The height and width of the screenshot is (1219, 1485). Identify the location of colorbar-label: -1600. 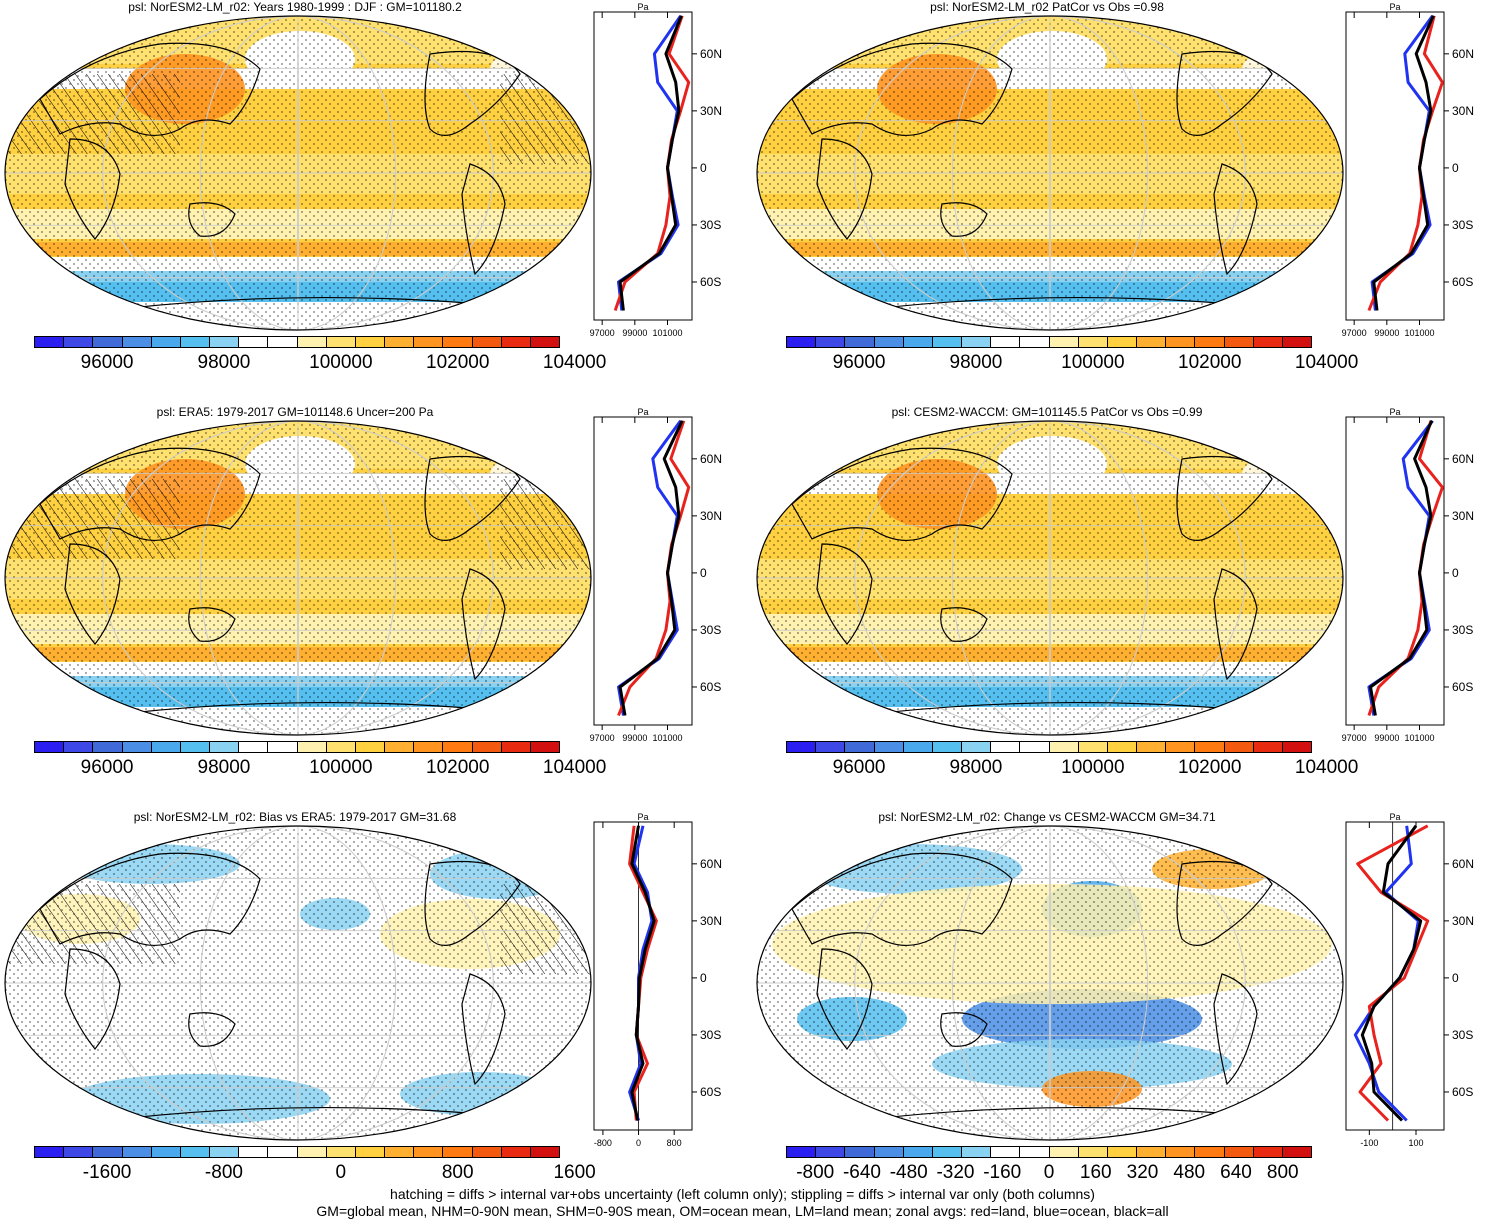
(107, 1172).